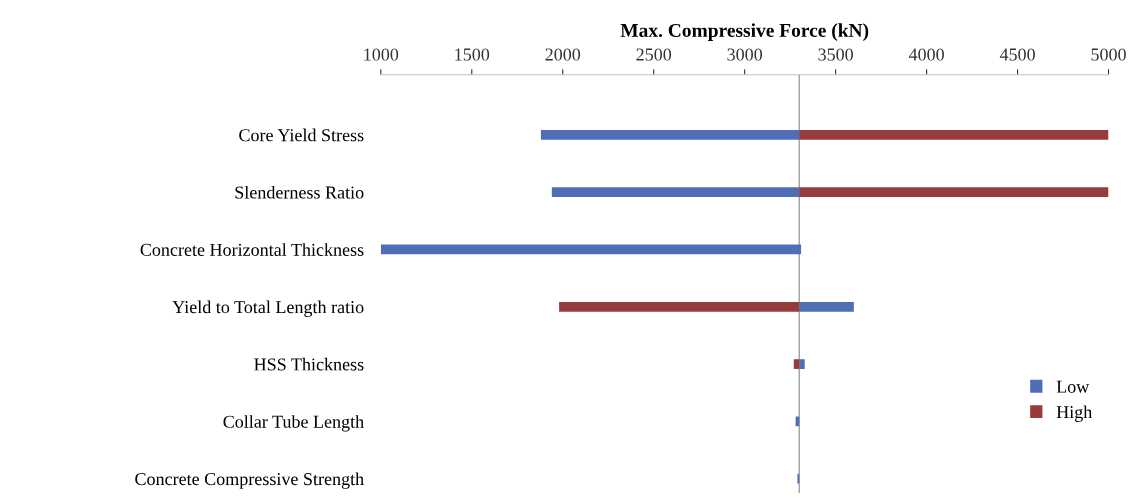  Describe the element at coordinates (745, 54) in the screenshot. I see `x-tick-label: 3000` at that location.